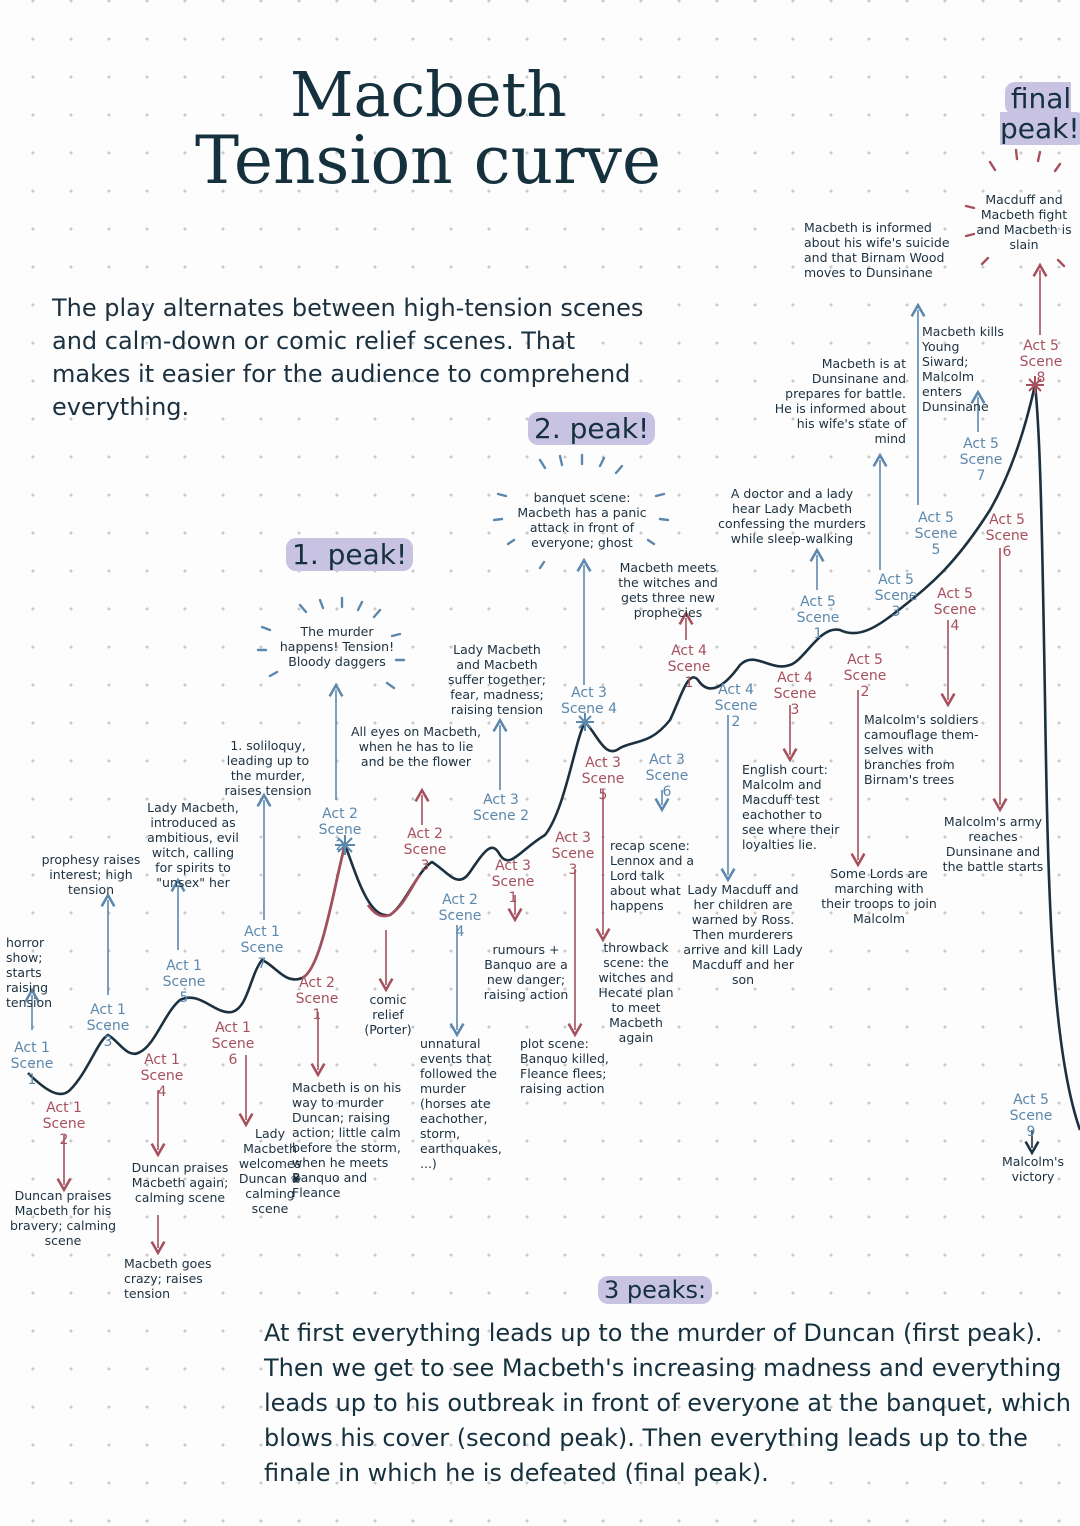  What do you see at coordinates (233, 1044) in the screenshot?
I see `scene-label-a1s6: Act 1 Scene 6` at bounding box center [233, 1044].